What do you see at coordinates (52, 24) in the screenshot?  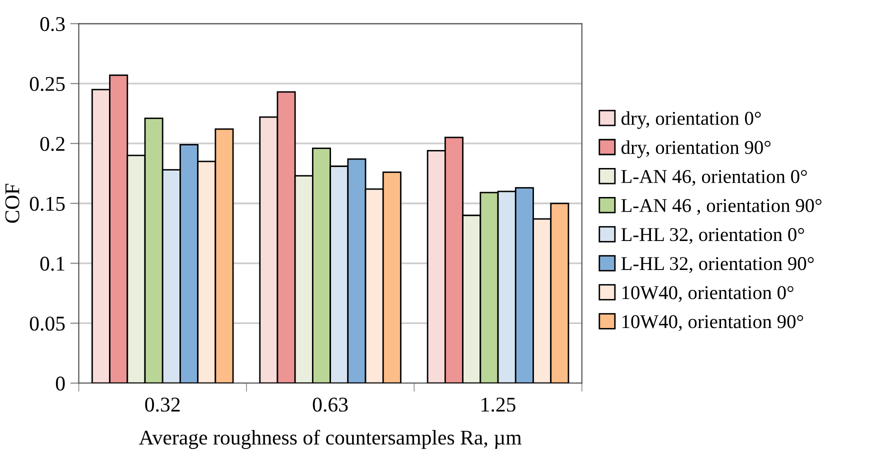 I see `y-tick-label: 0.3` at bounding box center [52, 24].